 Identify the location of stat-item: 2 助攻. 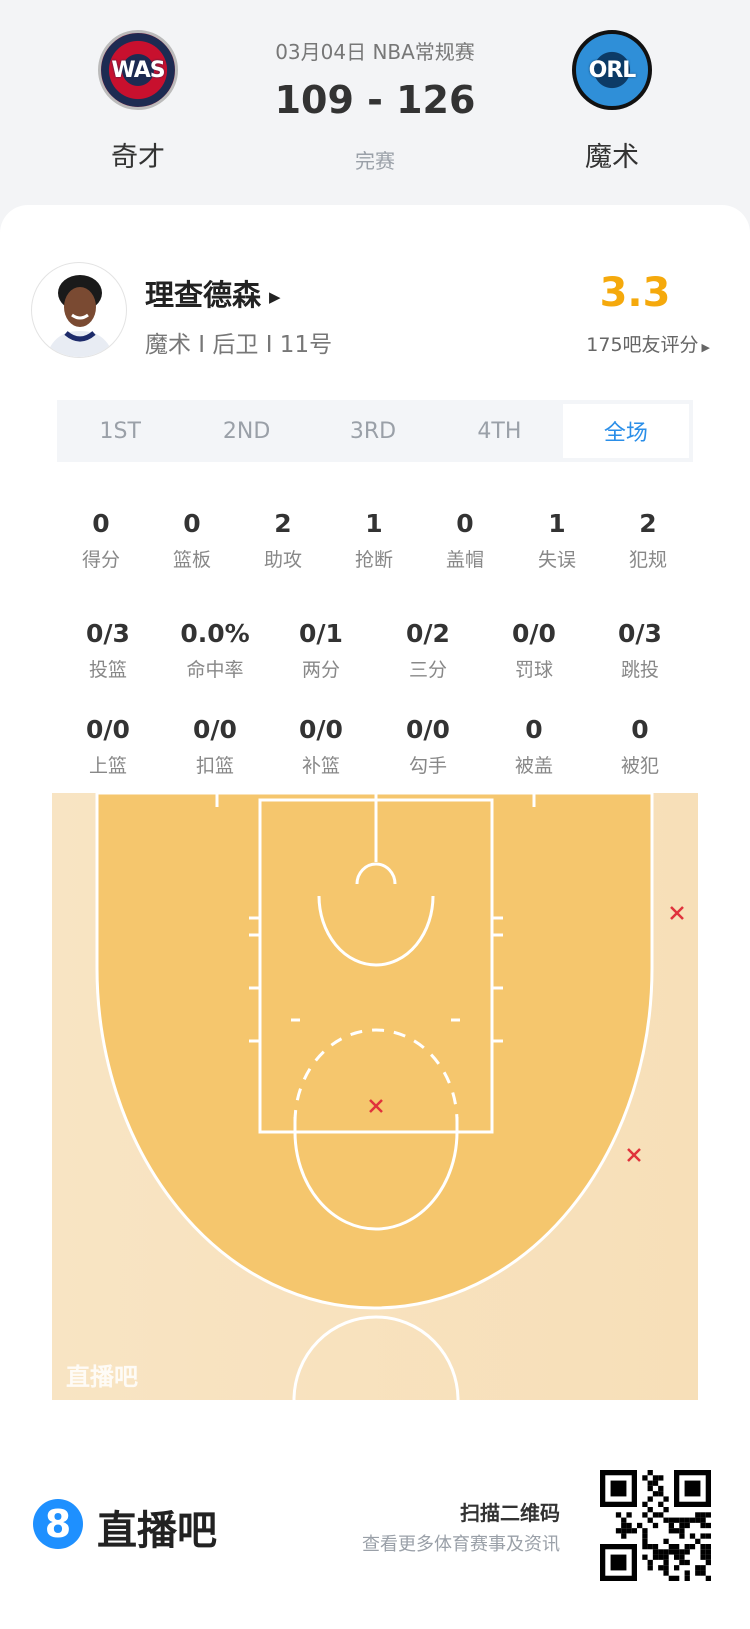
(283, 540).